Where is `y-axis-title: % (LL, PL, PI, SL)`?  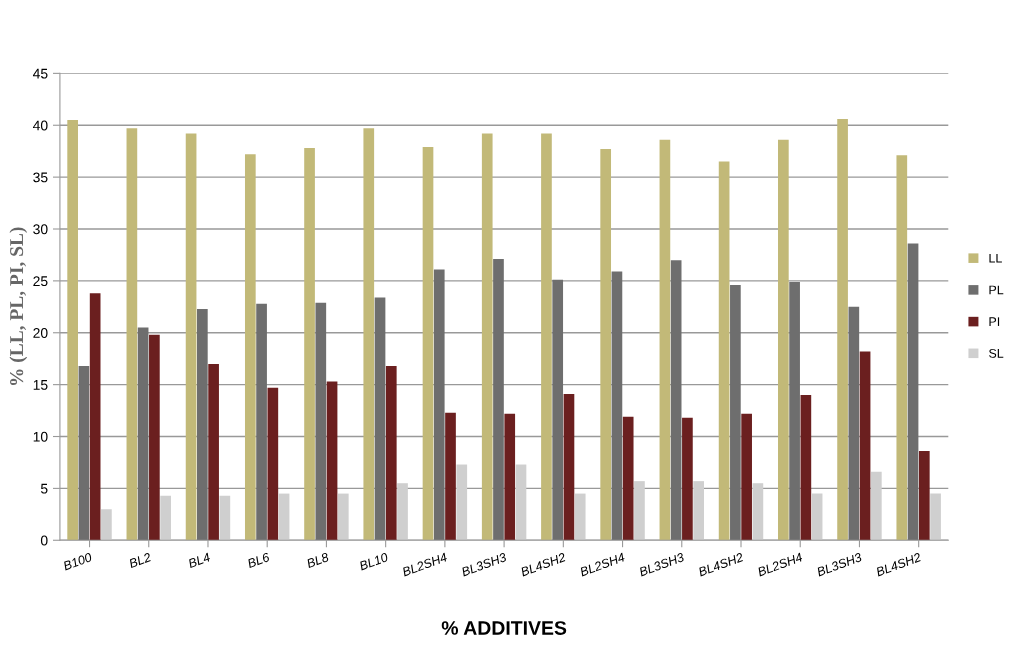
y-axis-title: % (LL, PL, PI, SL) is located at coordinates (18, 306).